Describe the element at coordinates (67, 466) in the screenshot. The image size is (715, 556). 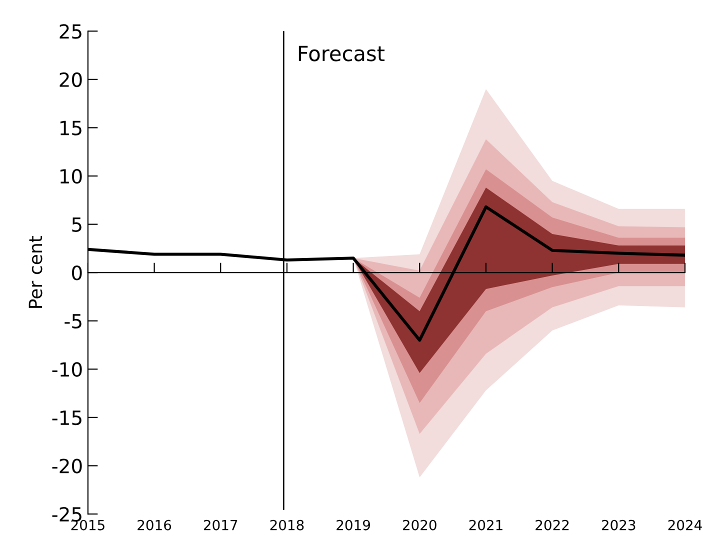
I see `y-tick-label: -20` at that location.